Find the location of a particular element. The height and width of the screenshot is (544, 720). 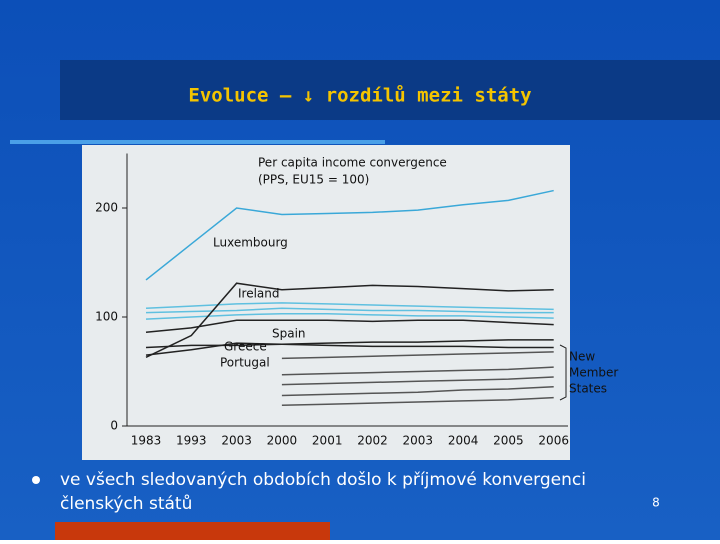

y-tick-label: 200 is located at coordinates (106, 208).